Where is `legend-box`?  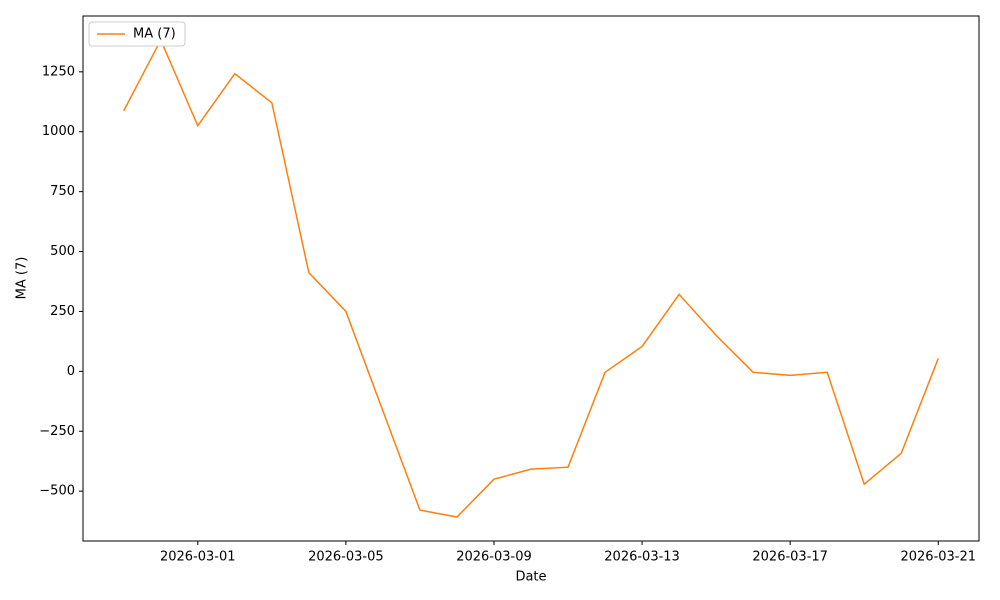 legend-box is located at coordinates (137, 34).